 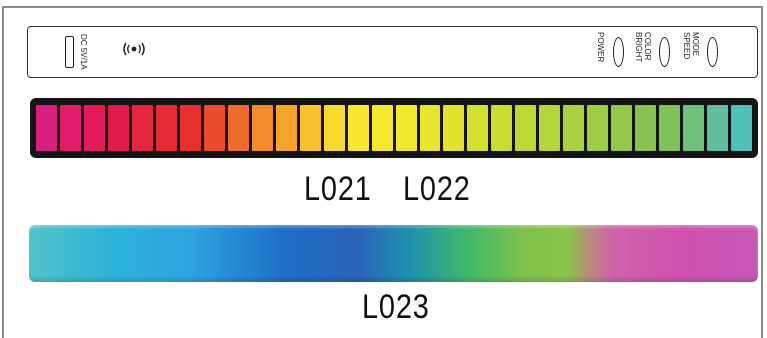 I want to click on sound-sensor-icon, so click(x=134, y=49).